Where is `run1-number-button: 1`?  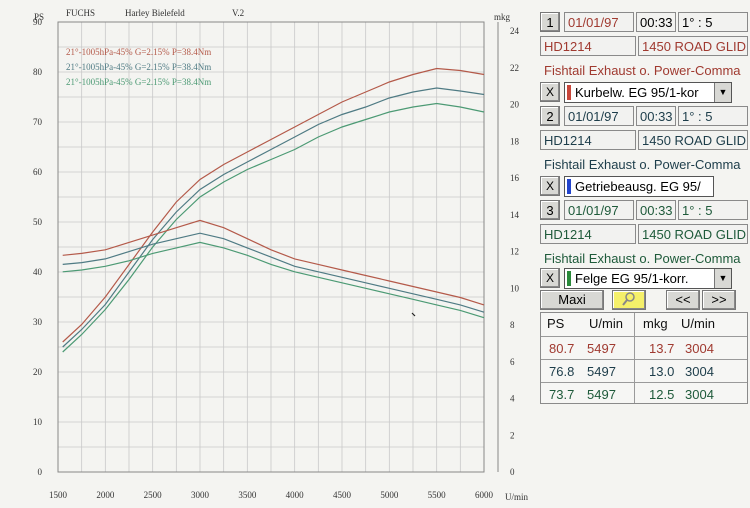
run1-number-button: 1 is located at coordinates (550, 22).